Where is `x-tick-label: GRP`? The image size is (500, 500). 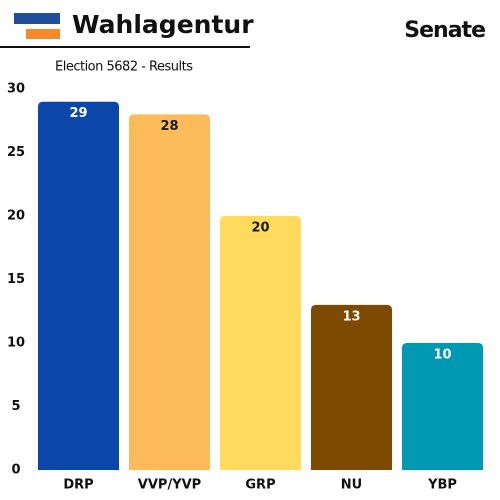
x-tick-label: GRP is located at coordinates (260, 485).